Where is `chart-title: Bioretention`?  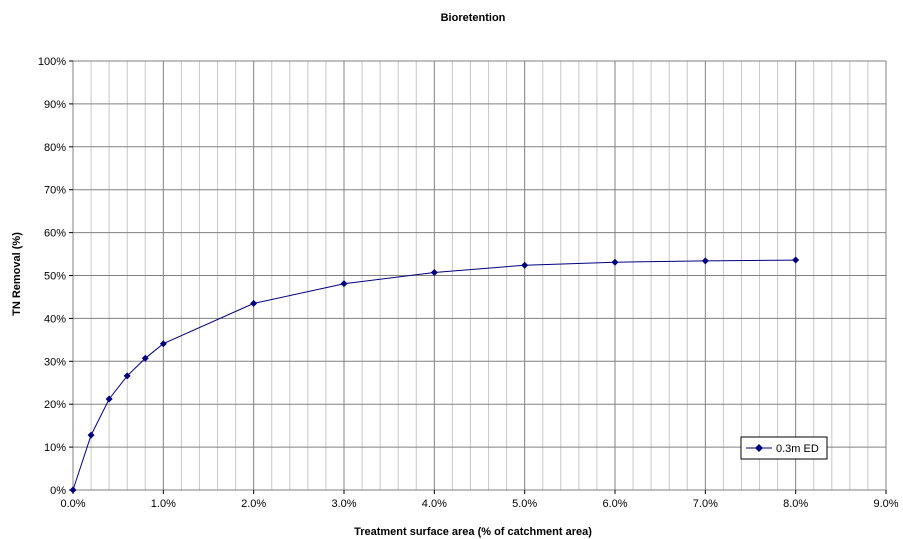 chart-title: Bioretention is located at coordinates (473, 18).